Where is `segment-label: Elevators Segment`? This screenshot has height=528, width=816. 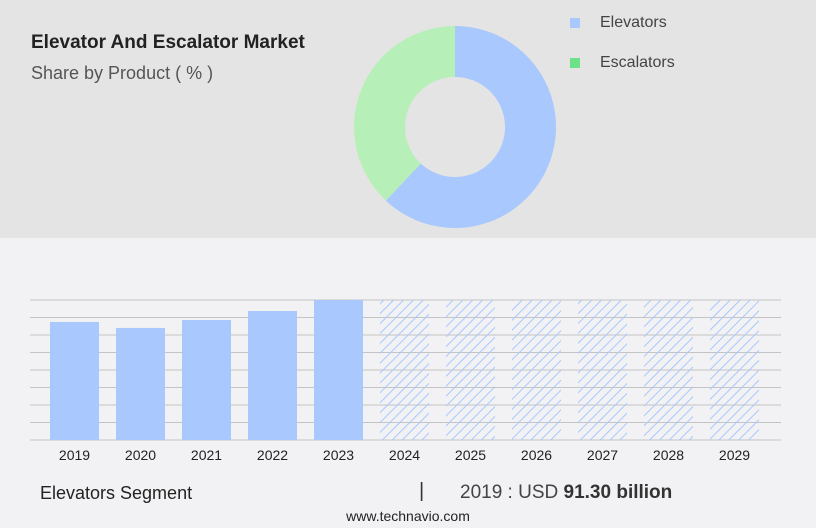 segment-label: Elevators Segment is located at coordinates (116, 493).